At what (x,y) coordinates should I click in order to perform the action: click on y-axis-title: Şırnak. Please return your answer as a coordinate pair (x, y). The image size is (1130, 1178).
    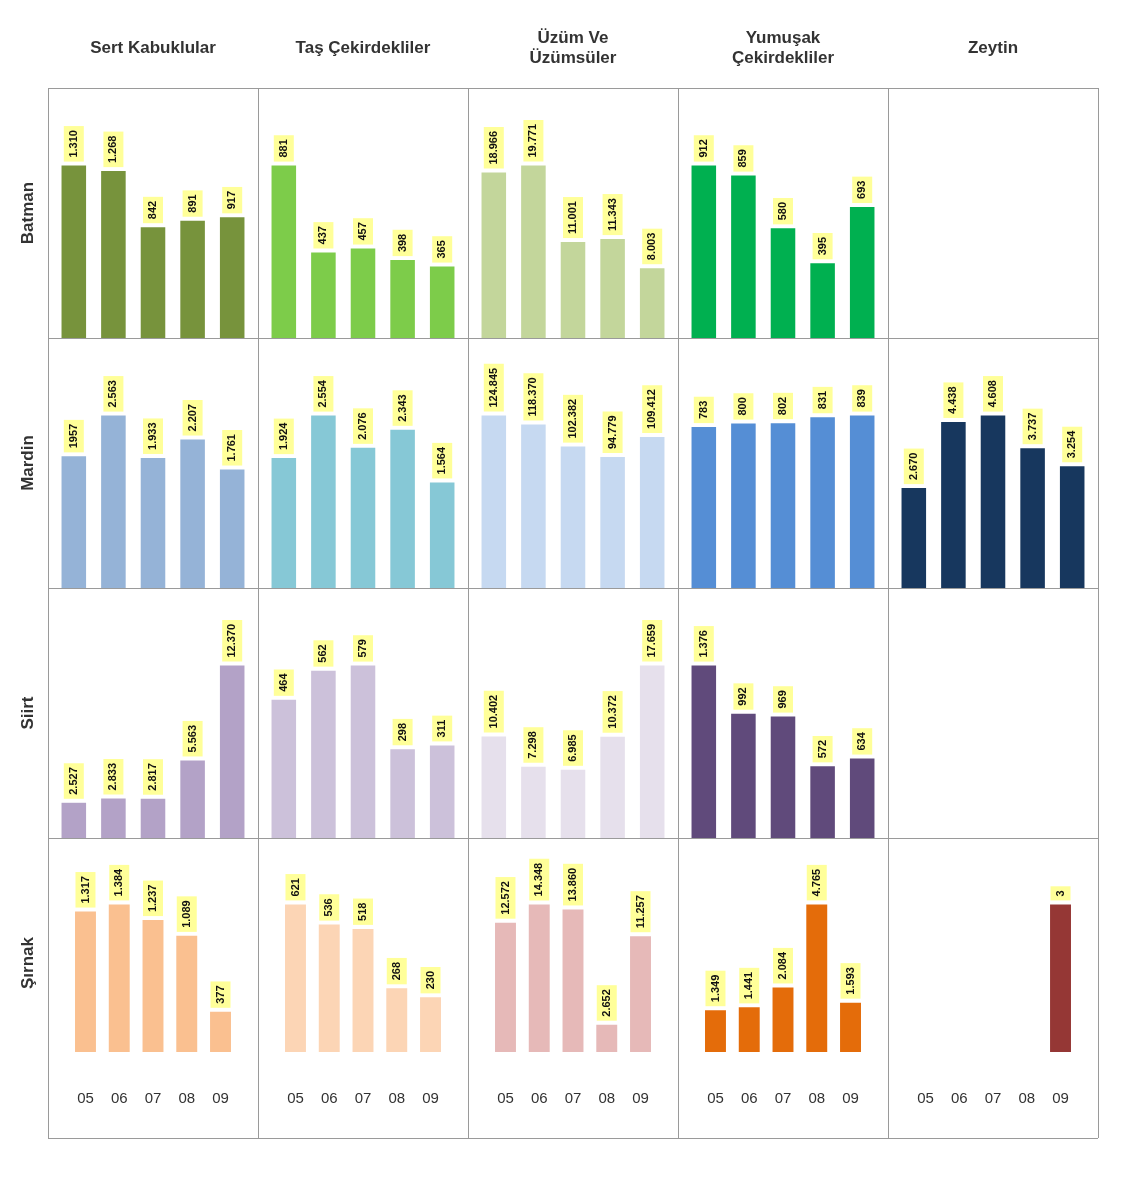
    Looking at the image, I should click on (28, 963).